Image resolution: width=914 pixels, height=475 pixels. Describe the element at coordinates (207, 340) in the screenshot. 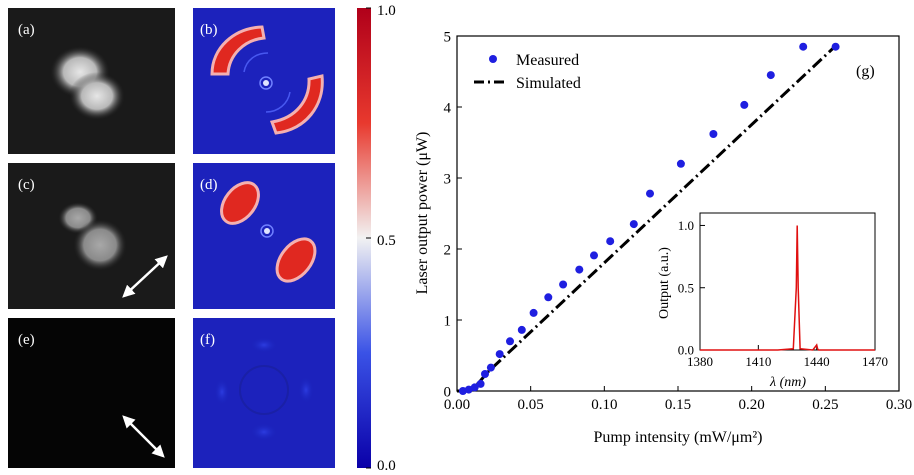

I see `panel-f-label: (f)` at that location.